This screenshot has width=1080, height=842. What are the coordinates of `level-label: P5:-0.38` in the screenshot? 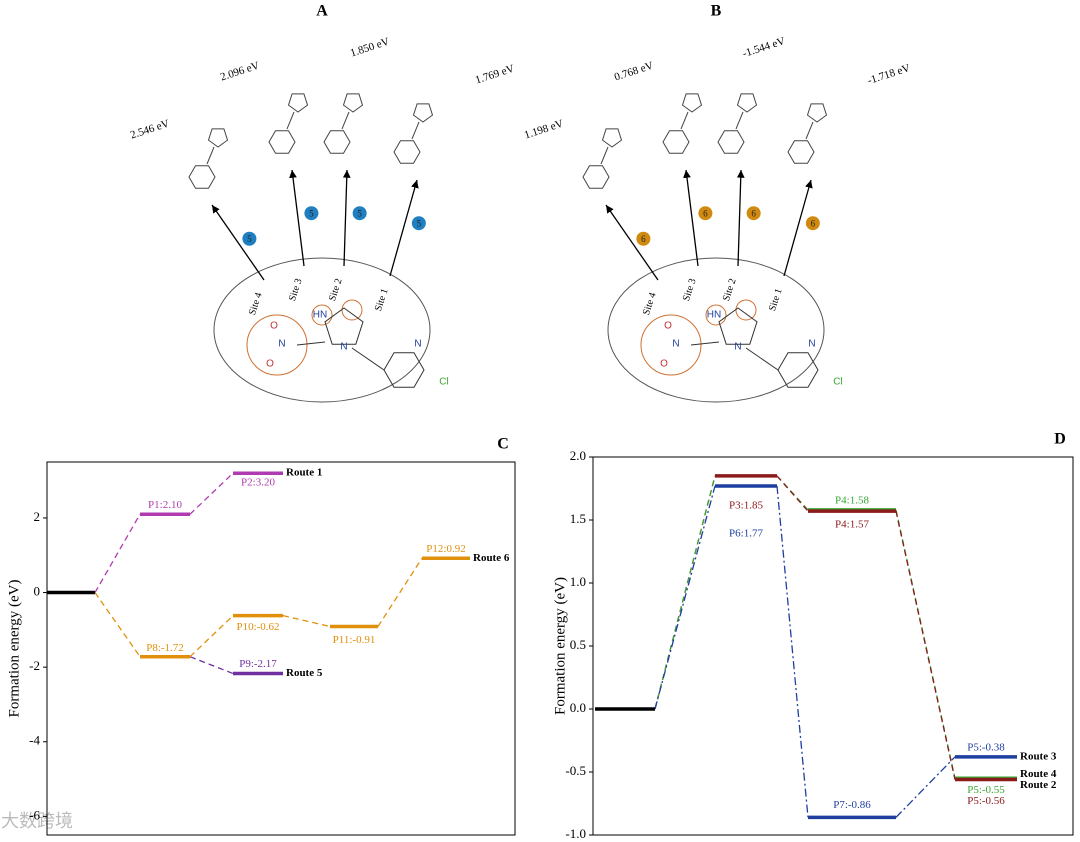 It's located at (986, 747).